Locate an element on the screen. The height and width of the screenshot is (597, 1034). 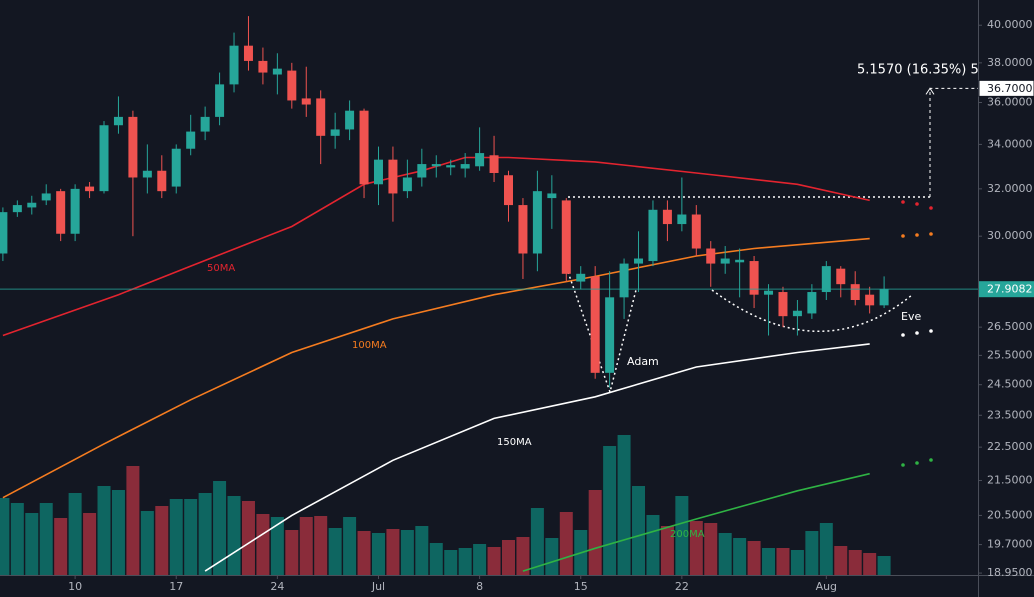
x-tick-label: 10 is located at coordinates (75, 586).